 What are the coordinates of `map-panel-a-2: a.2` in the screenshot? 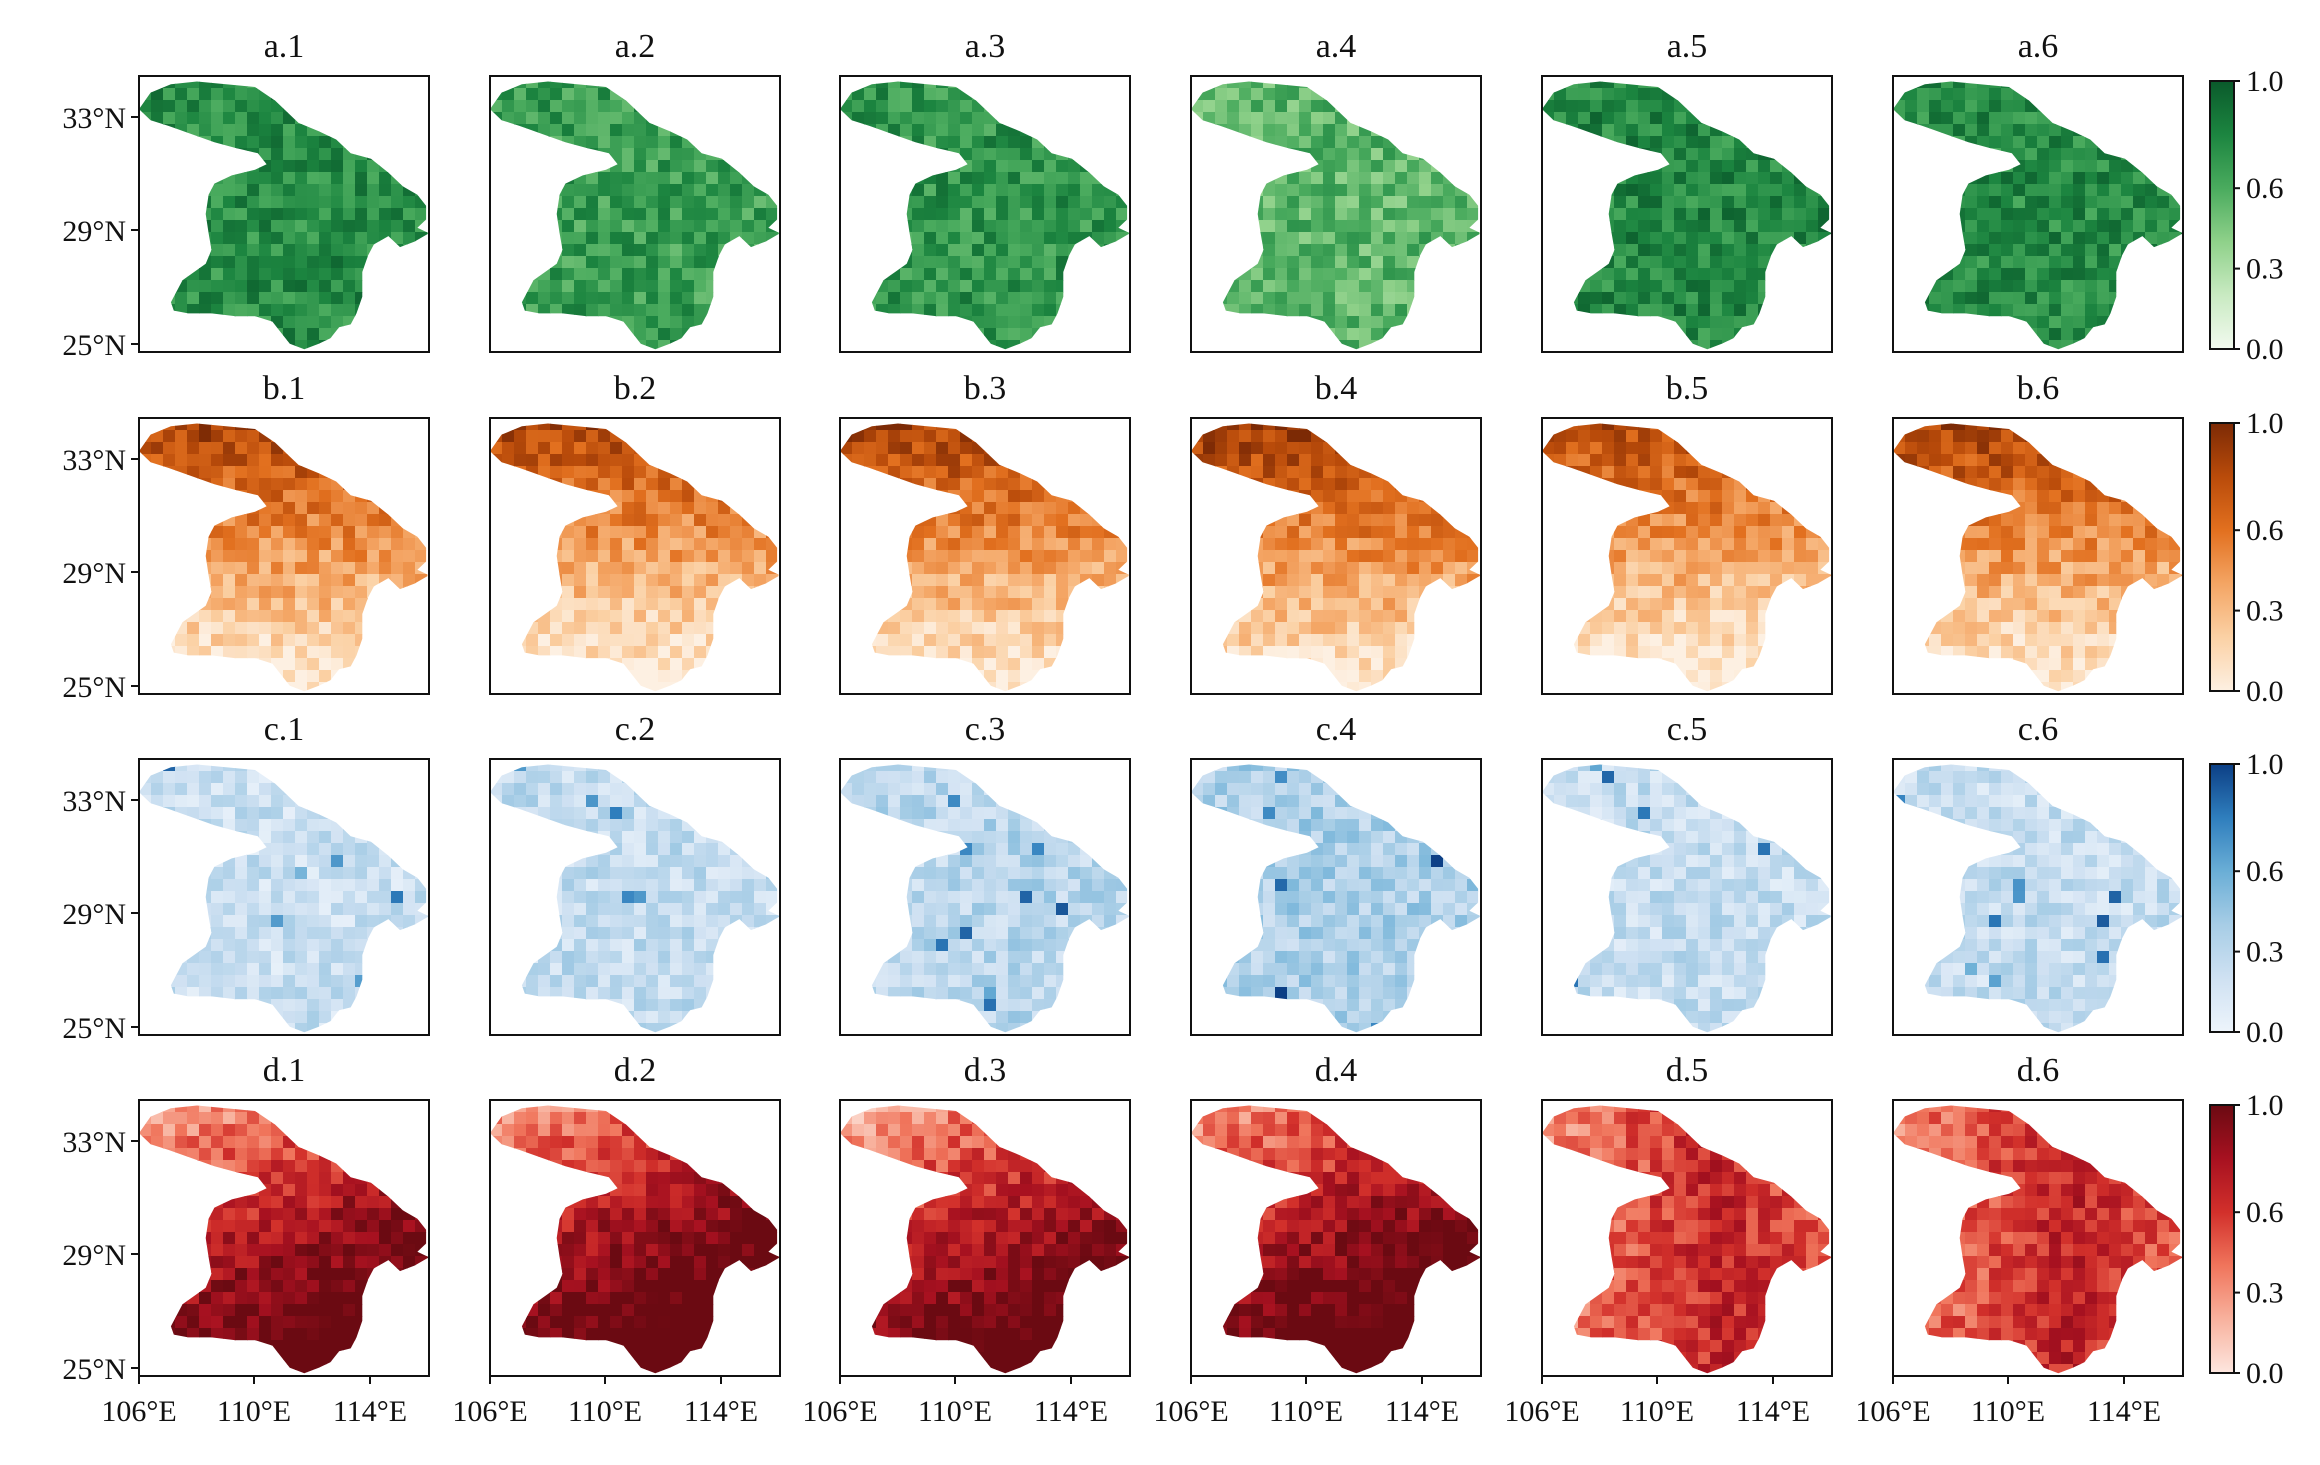 It's located at (635, 190).